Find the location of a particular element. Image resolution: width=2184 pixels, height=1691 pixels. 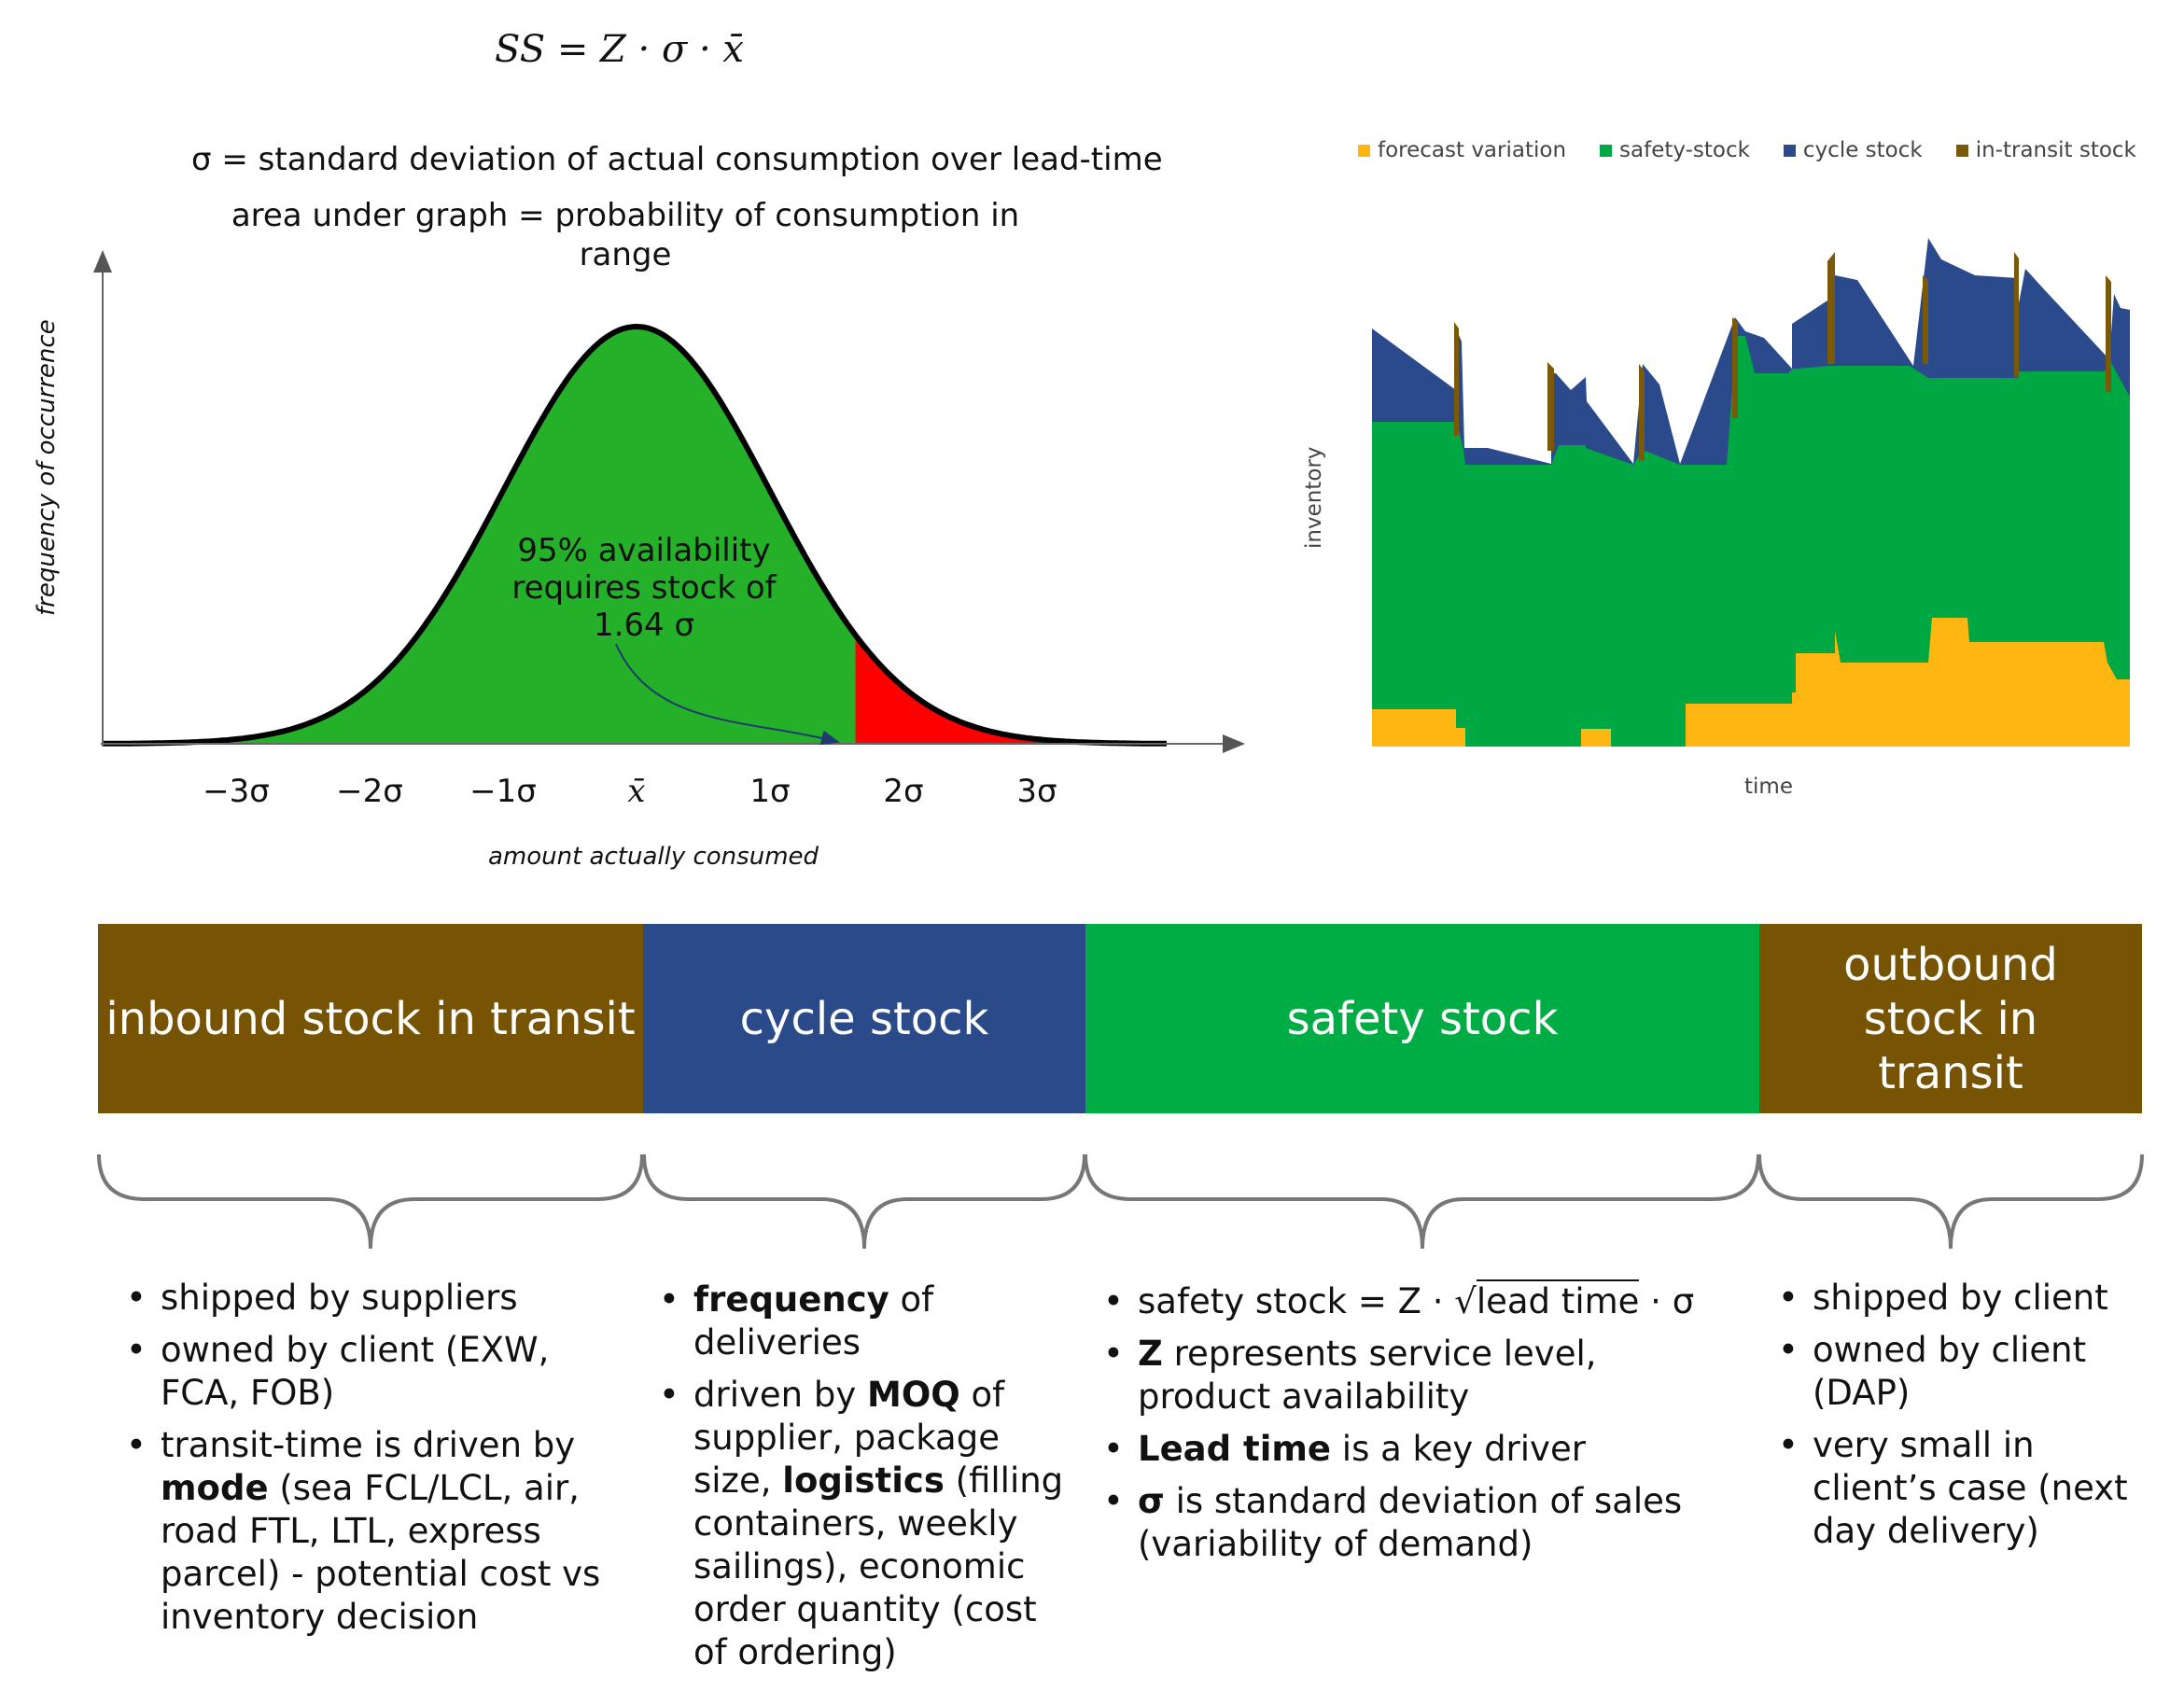

bullet-text: owned by client (DAP) is located at coordinates (1950, 1372).